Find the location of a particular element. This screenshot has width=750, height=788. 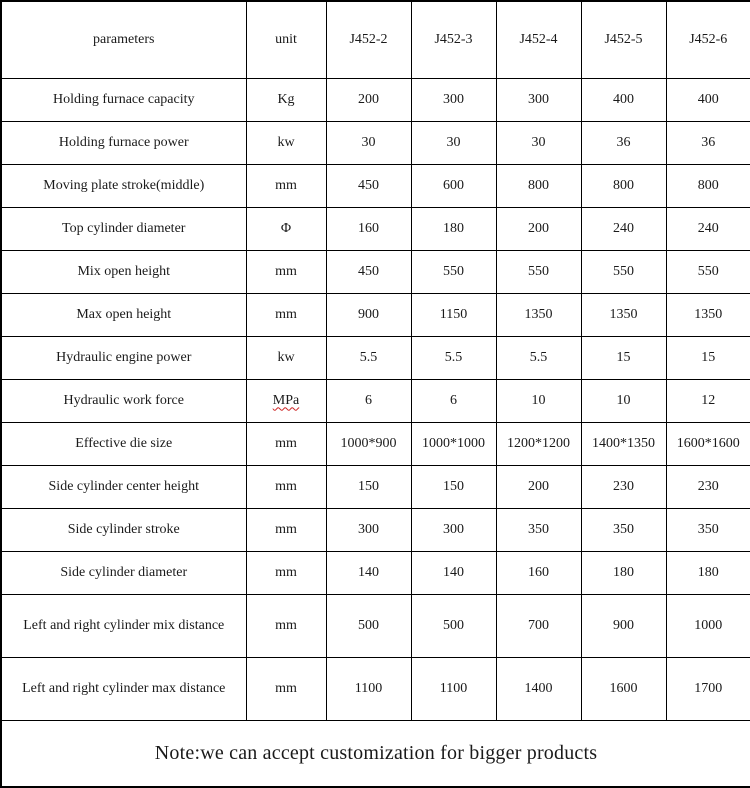

unit-cell: MPa is located at coordinates (286, 400).